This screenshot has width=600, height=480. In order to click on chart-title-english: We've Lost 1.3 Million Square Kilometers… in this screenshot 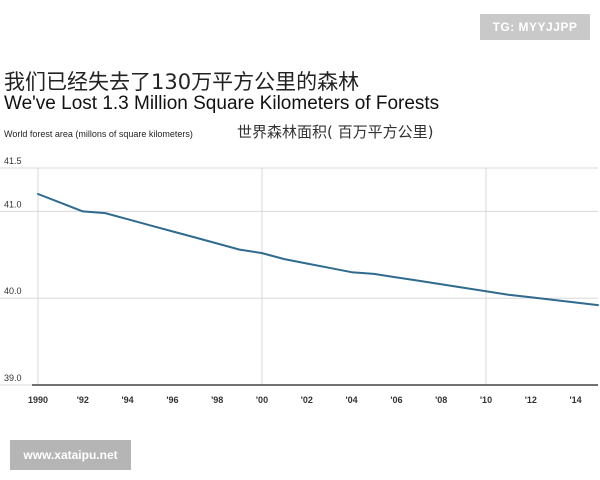, I will do `click(222, 103)`.